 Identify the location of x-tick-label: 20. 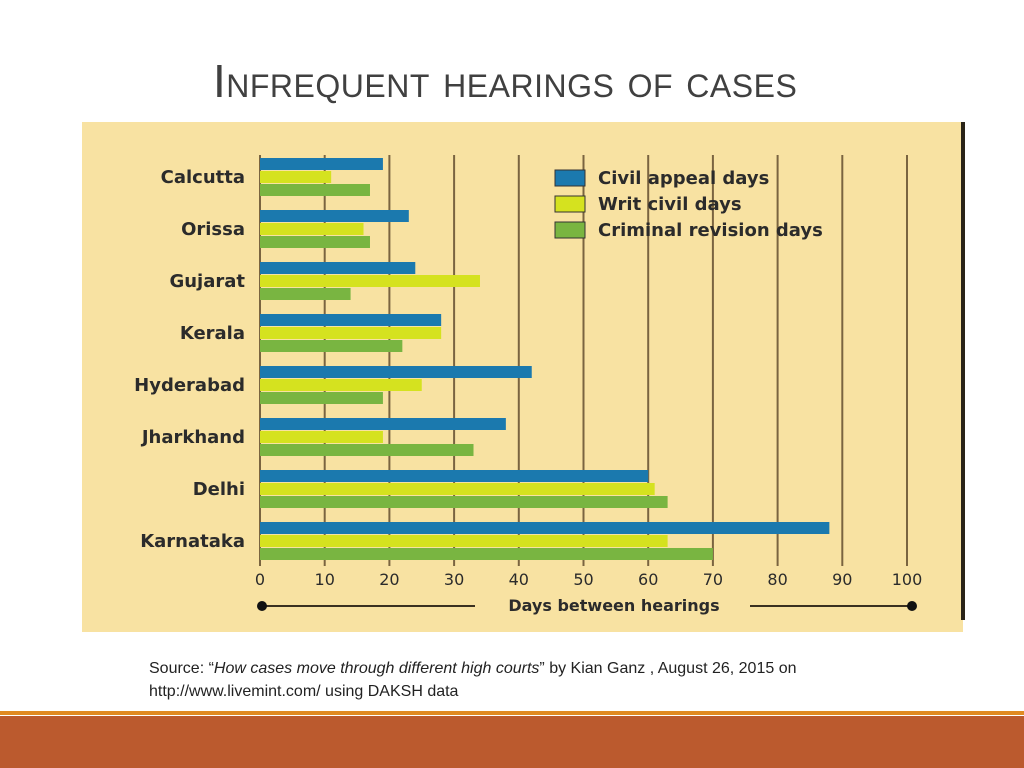
(389, 579).